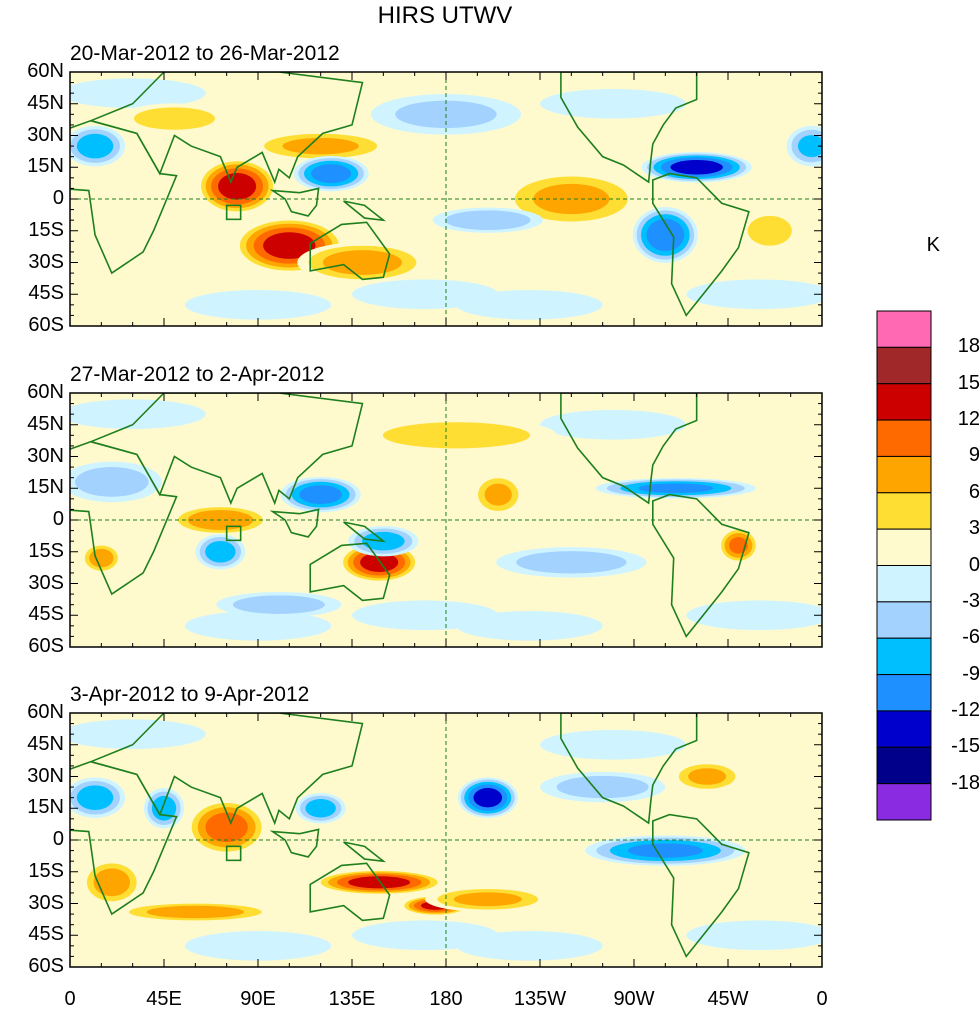  What do you see at coordinates (974, 528) in the screenshot?
I see `colorbar-label: 3` at bounding box center [974, 528].